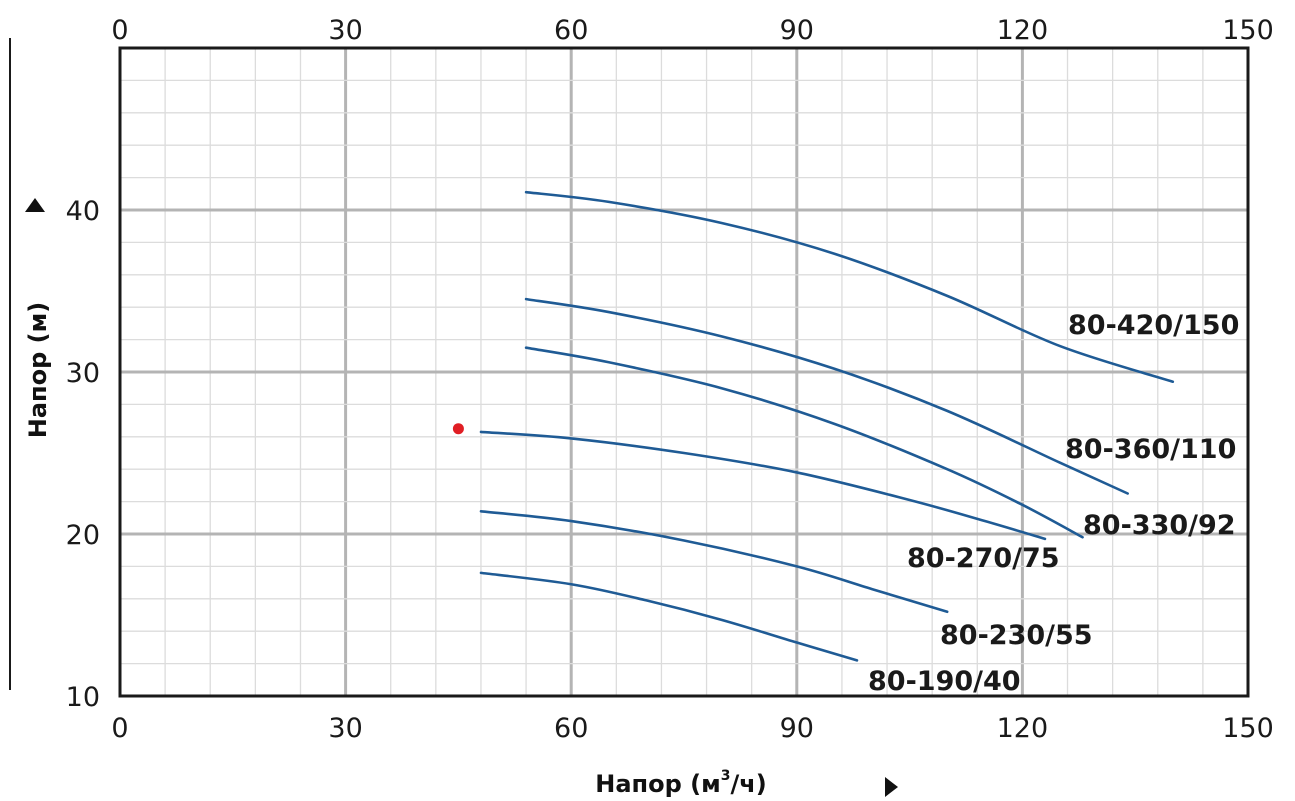 This screenshot has width=1295, height=801. I want to click on x-tick-label-top: 30, so click(345, 30).